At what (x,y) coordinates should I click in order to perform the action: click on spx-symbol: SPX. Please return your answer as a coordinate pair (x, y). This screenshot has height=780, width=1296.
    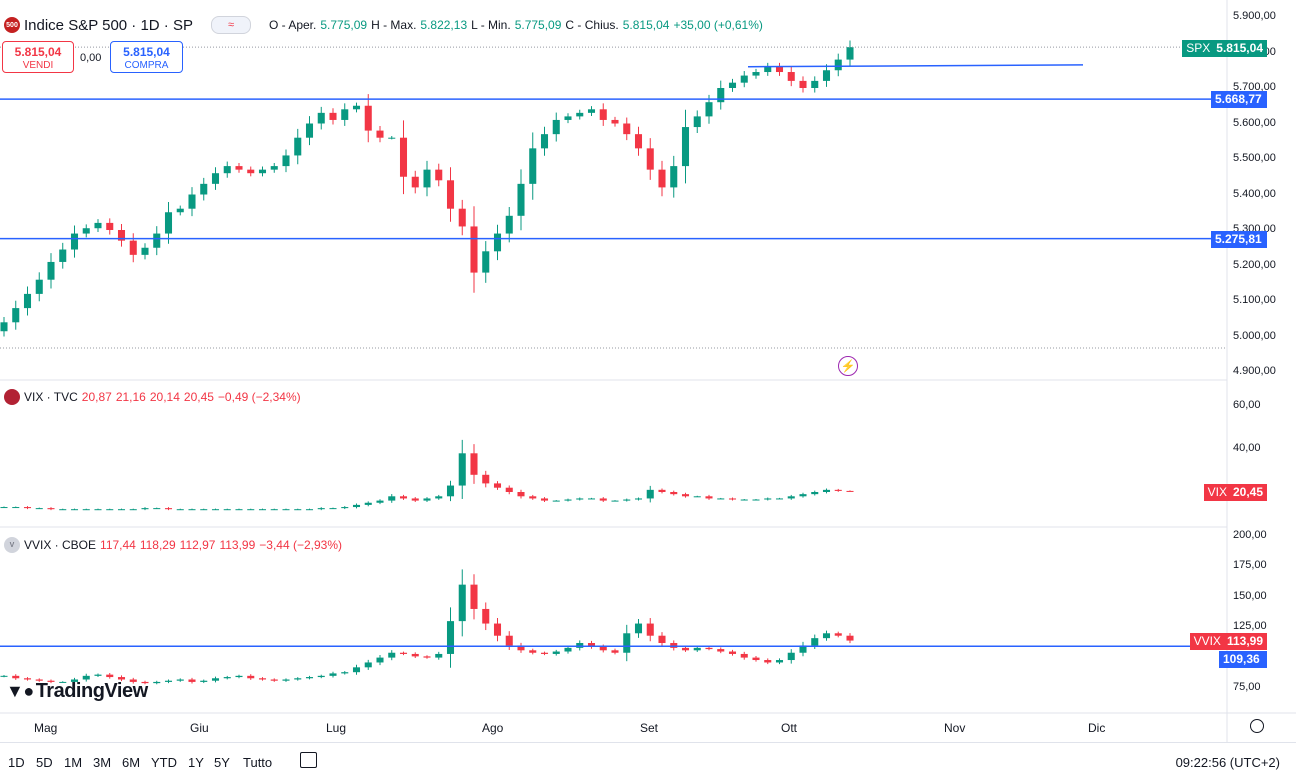
    Looking at the image, I should click on (1198, 48).